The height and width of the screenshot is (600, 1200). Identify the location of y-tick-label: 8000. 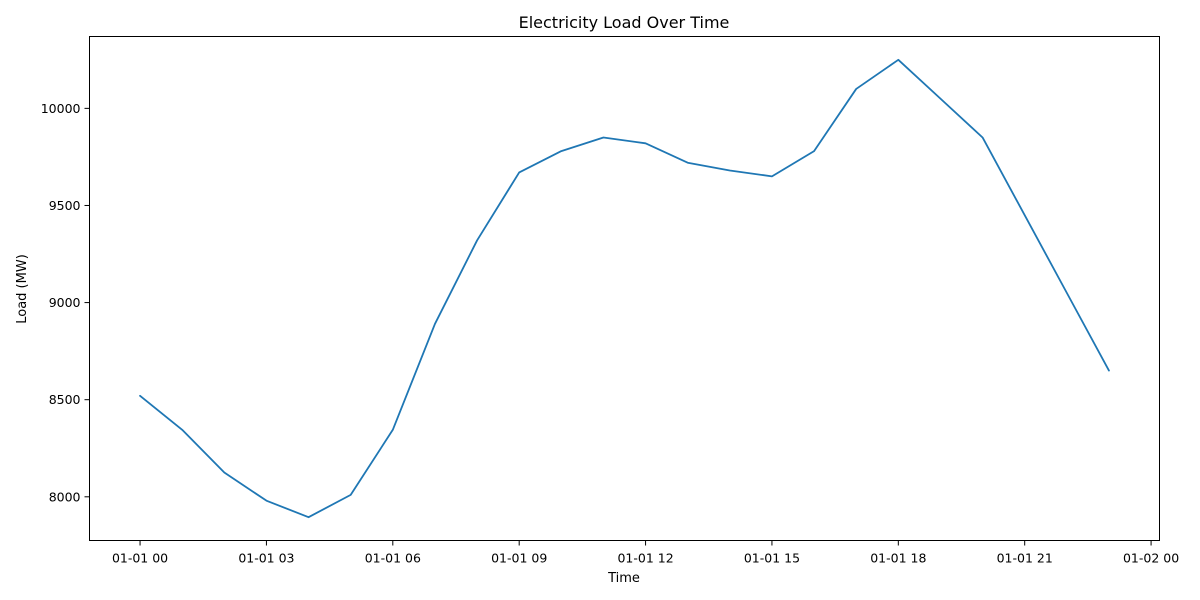
(65, 496).